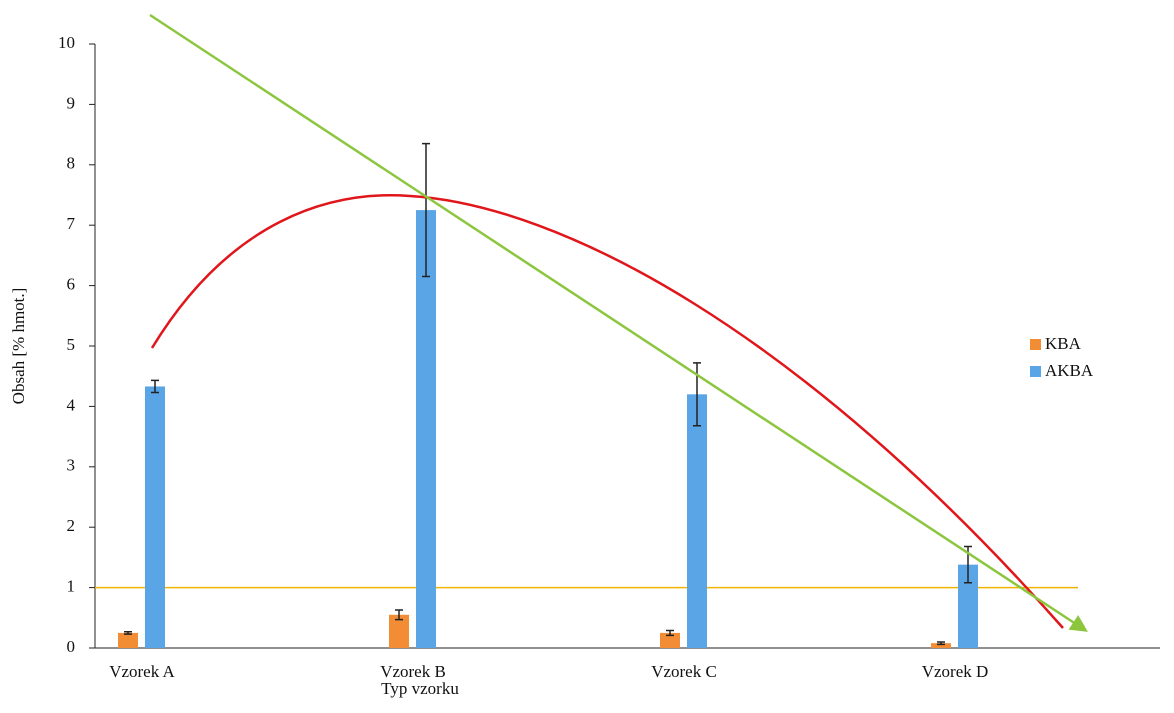 This screenshot has height=713, width=1174. I want to click on y-tick-label: 6, so click(71, 284).